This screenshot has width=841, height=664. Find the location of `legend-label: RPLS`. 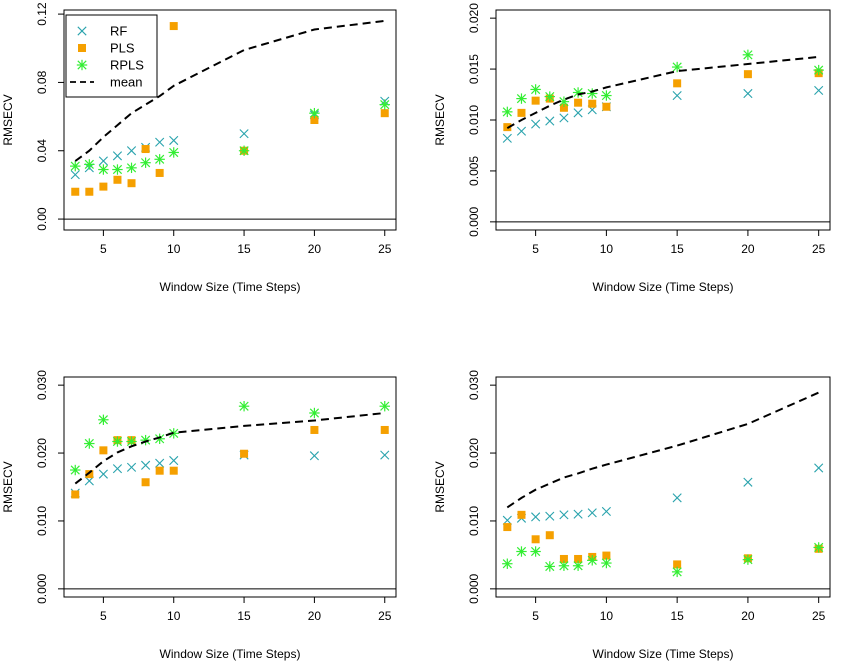

legend-label: RPLS is located at coordinates (127, 65).